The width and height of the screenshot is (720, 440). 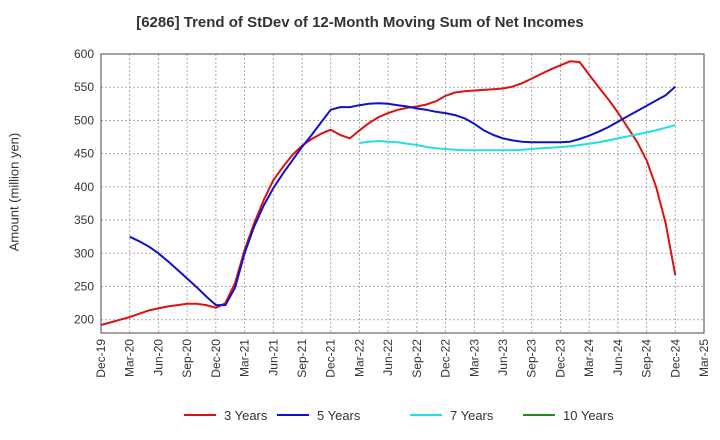 I want to click on y-tick-label: 550, so click(x=84, y=87).